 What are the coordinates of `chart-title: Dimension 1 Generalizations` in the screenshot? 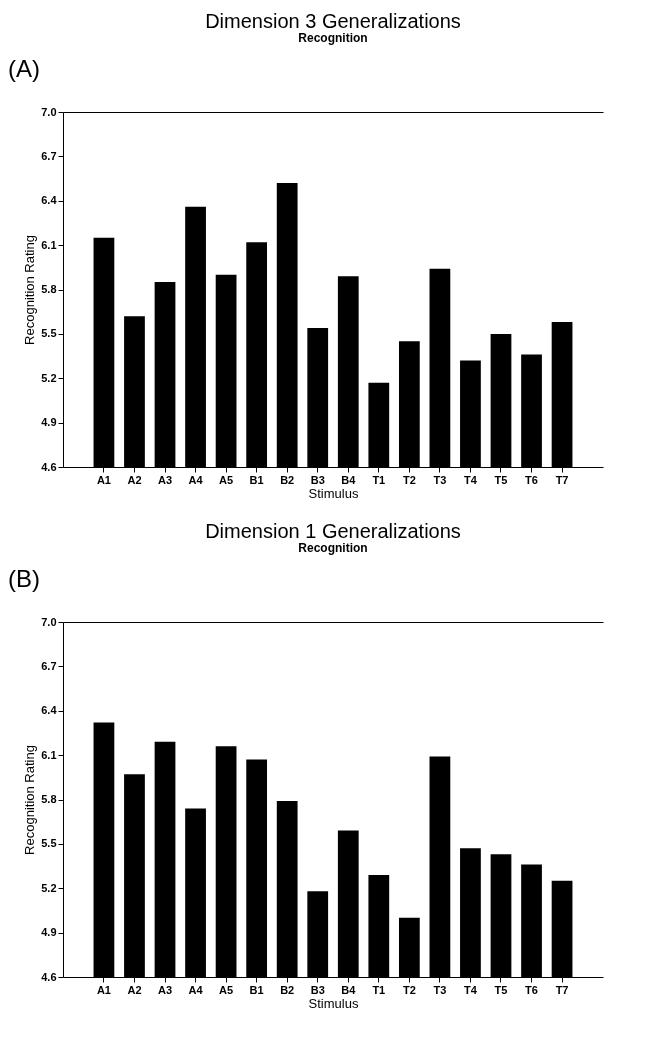 It's located at (333, 531).